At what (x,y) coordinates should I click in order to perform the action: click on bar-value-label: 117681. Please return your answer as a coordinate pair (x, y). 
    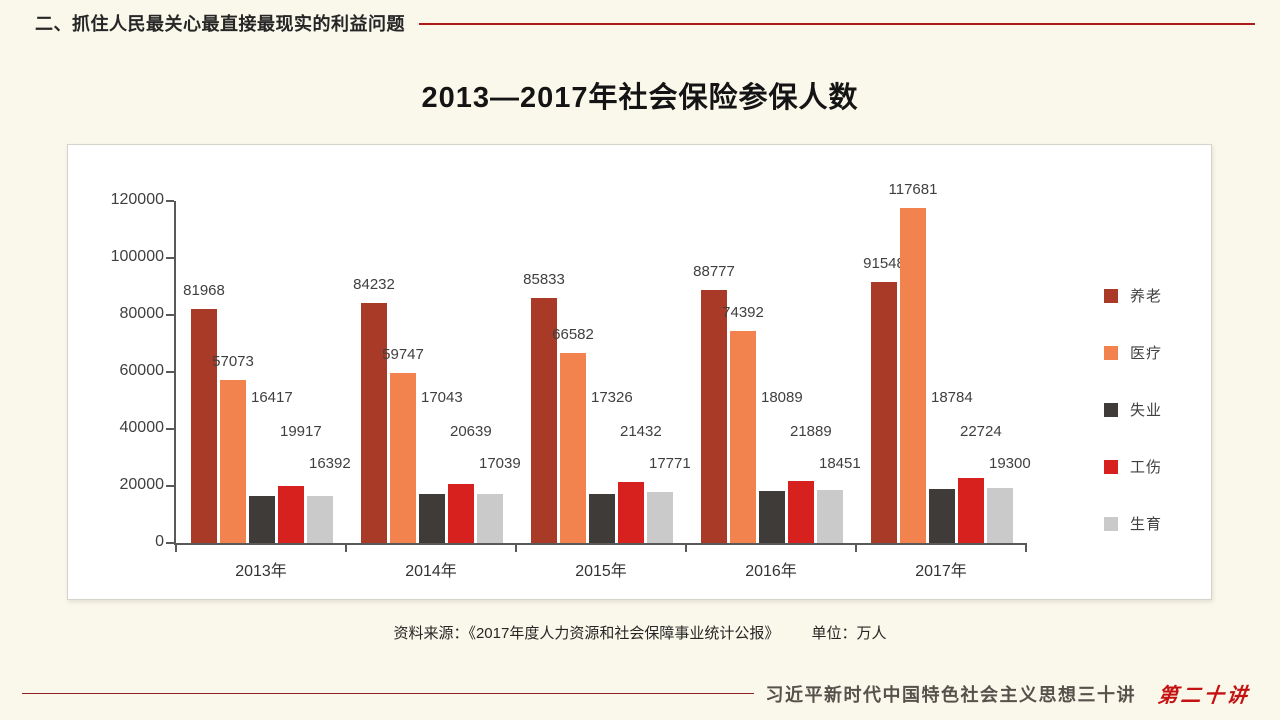
    Looking at the image, I should click on (913, 189).